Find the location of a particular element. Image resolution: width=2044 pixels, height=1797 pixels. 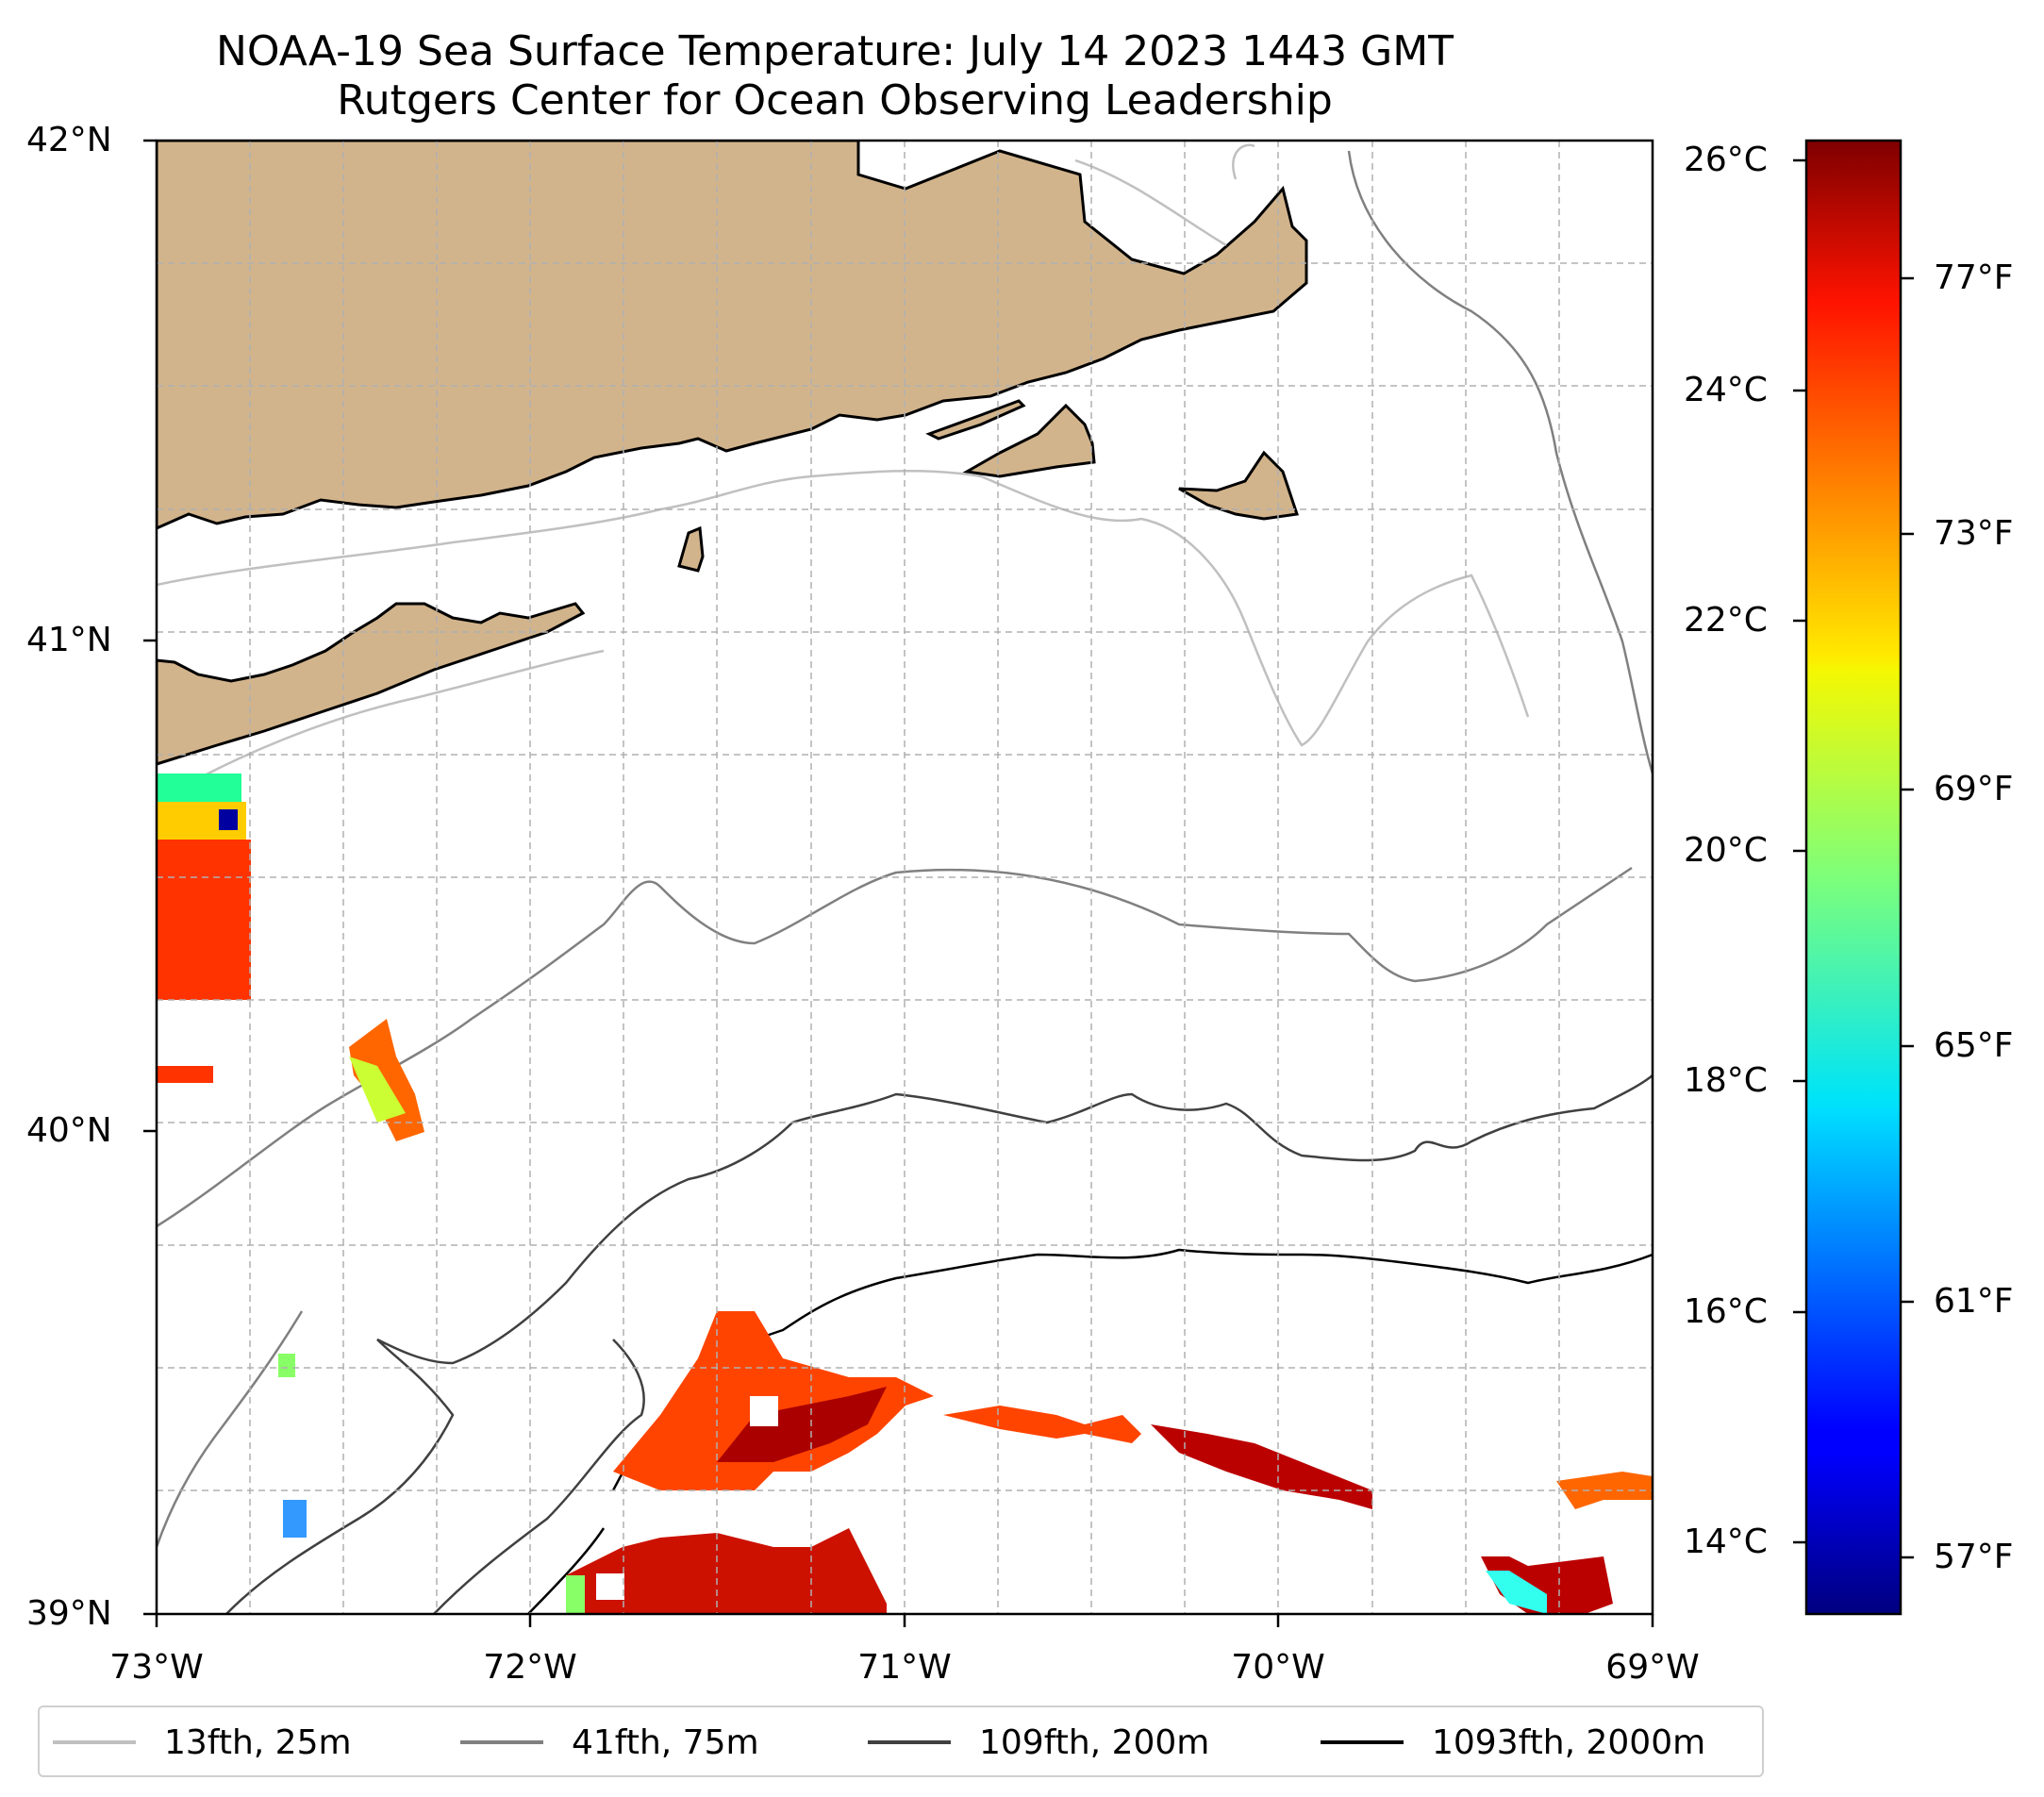

colorbar-celsius-label: 16°C is located at coordinates (1726, 1311).